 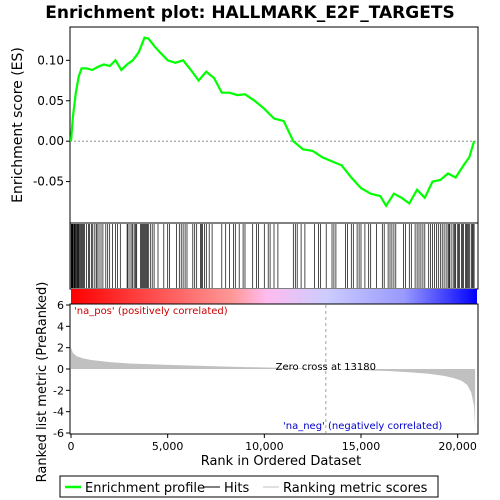 I want to click on x-axis: 0 5,000 10,000 15,000 20,000, so click(x=272, y=443).